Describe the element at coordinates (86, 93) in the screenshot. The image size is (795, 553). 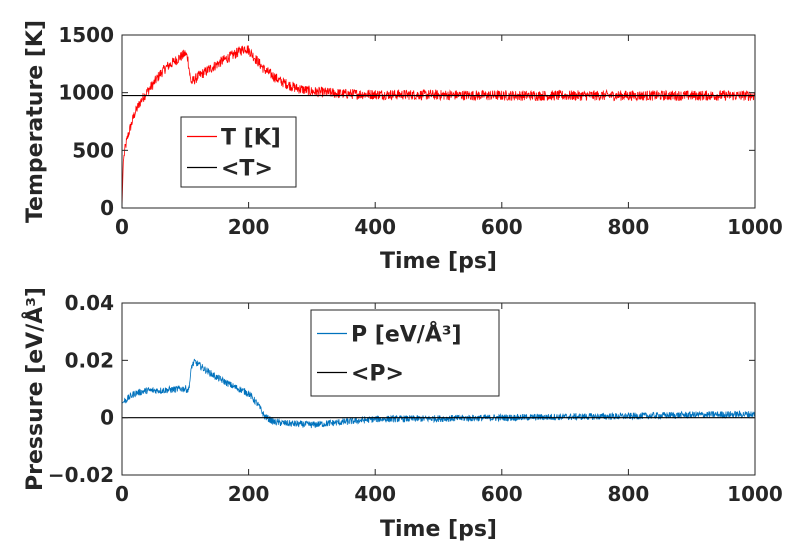
I see `y-tick-label: 1000` at that location.